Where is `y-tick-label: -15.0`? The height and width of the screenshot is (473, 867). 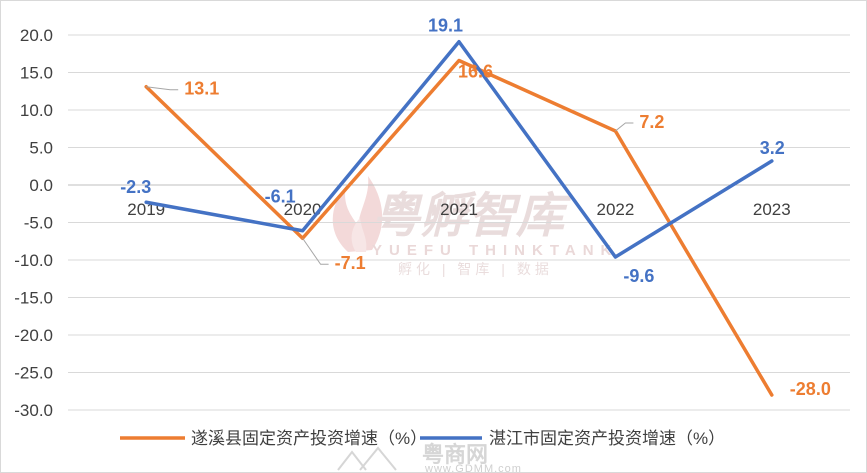
y-tick-label: -15.0 is located at coordinates (33, 298).